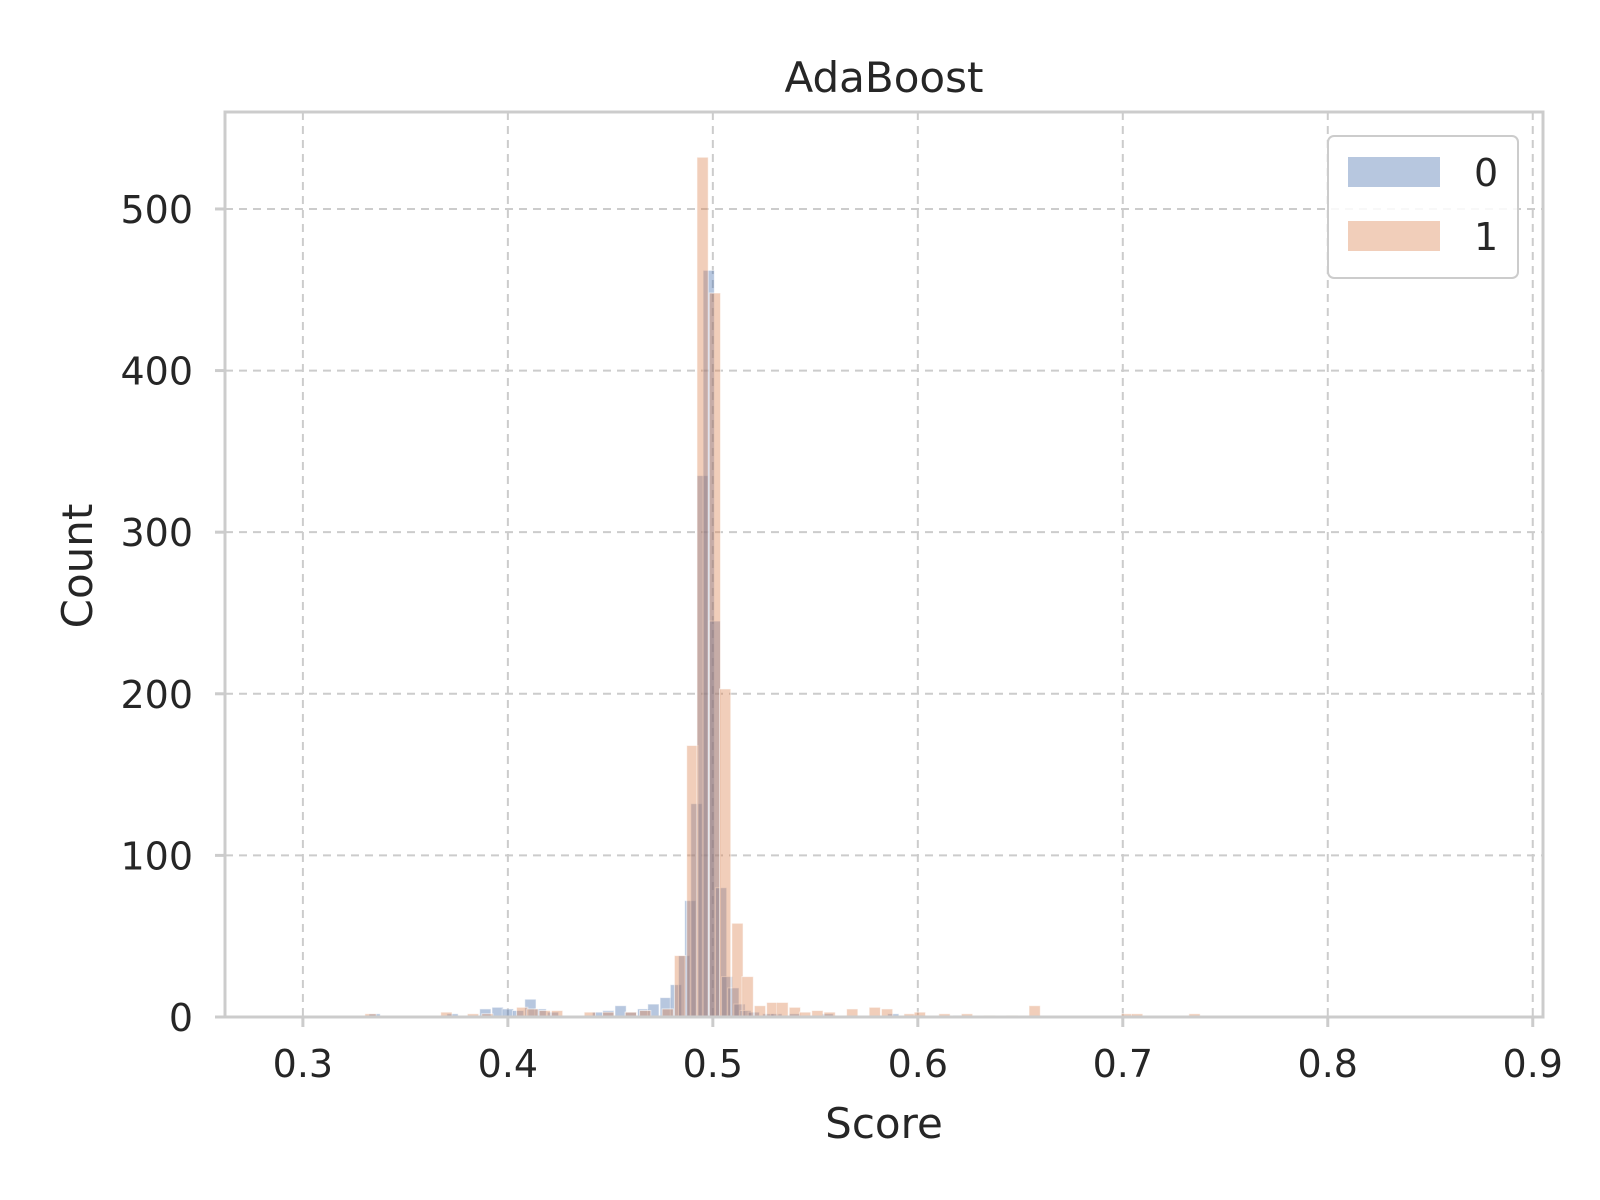  Describe the element at coordinates (1328, 1064) in the screenshot. I see `x-tick-label: 0.8` at that location.